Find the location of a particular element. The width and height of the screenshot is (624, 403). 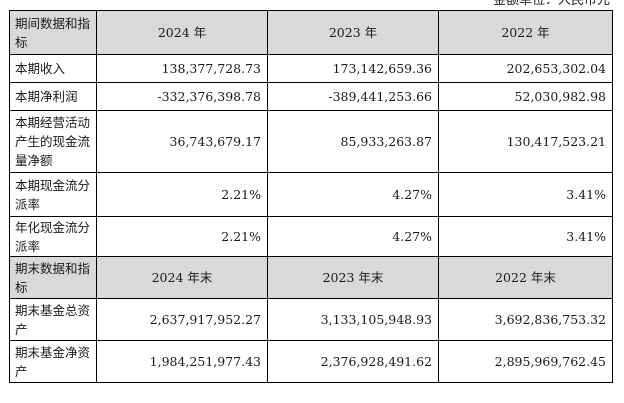

value-cell: 138,377,728.73 is located at coordinates (182, 68).